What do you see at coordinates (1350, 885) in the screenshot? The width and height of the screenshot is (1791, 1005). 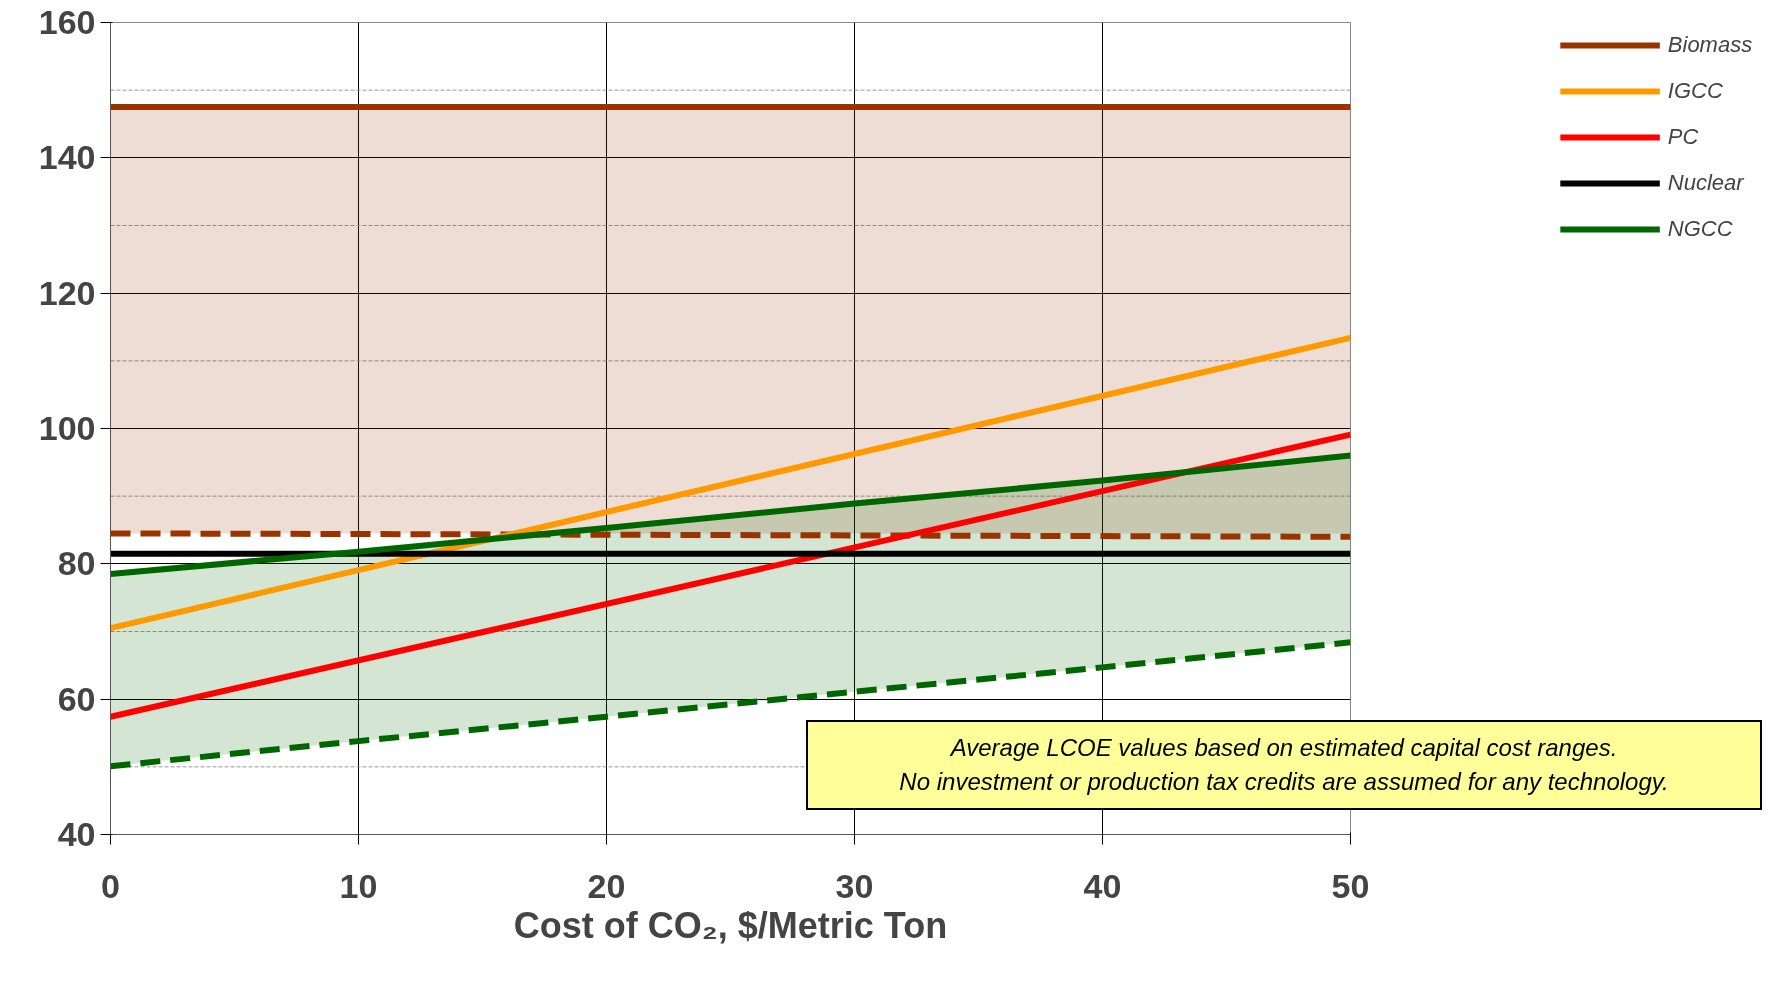 I see `x-tick-label: 50` at bounding box center [1350, 885].